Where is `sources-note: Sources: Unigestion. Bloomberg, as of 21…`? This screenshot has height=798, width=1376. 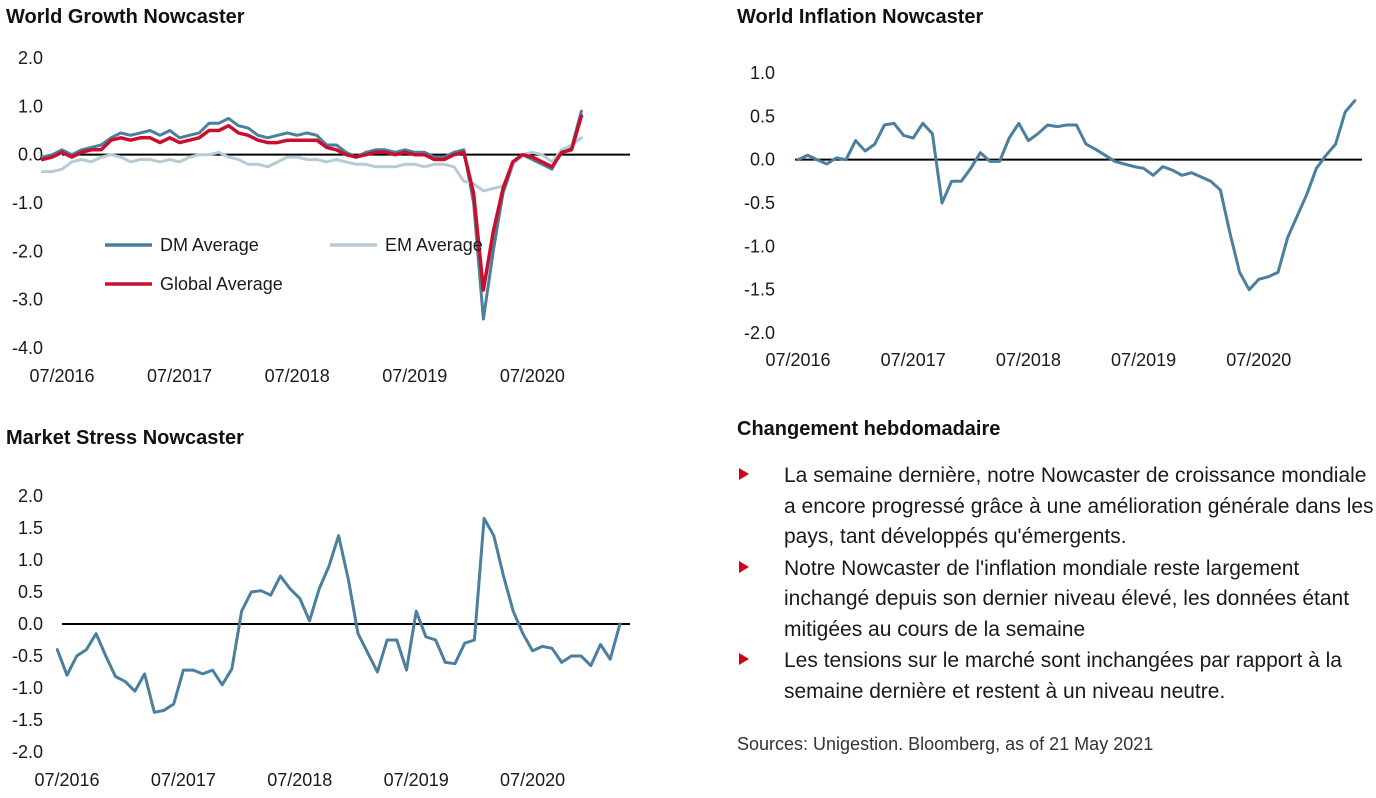 sources-note: Sources: Unigestion. Bloomberg, as of 21… is located at coordinates (945, 744).